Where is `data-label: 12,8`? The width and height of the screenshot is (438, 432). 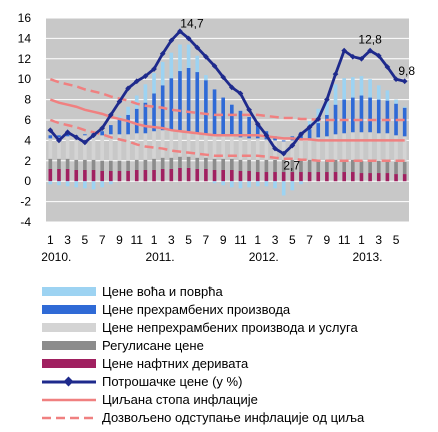
data-label: 12,8 is located at coordinates (370, 40).